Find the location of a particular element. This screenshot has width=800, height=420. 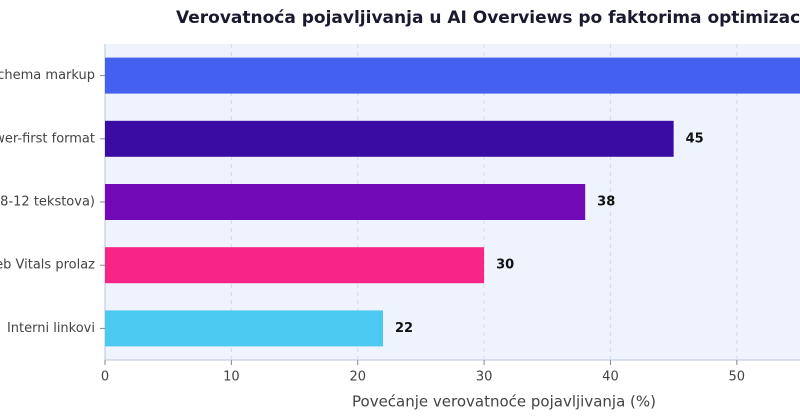

x-tick-label: 20 is located at coordinates (357, 377).